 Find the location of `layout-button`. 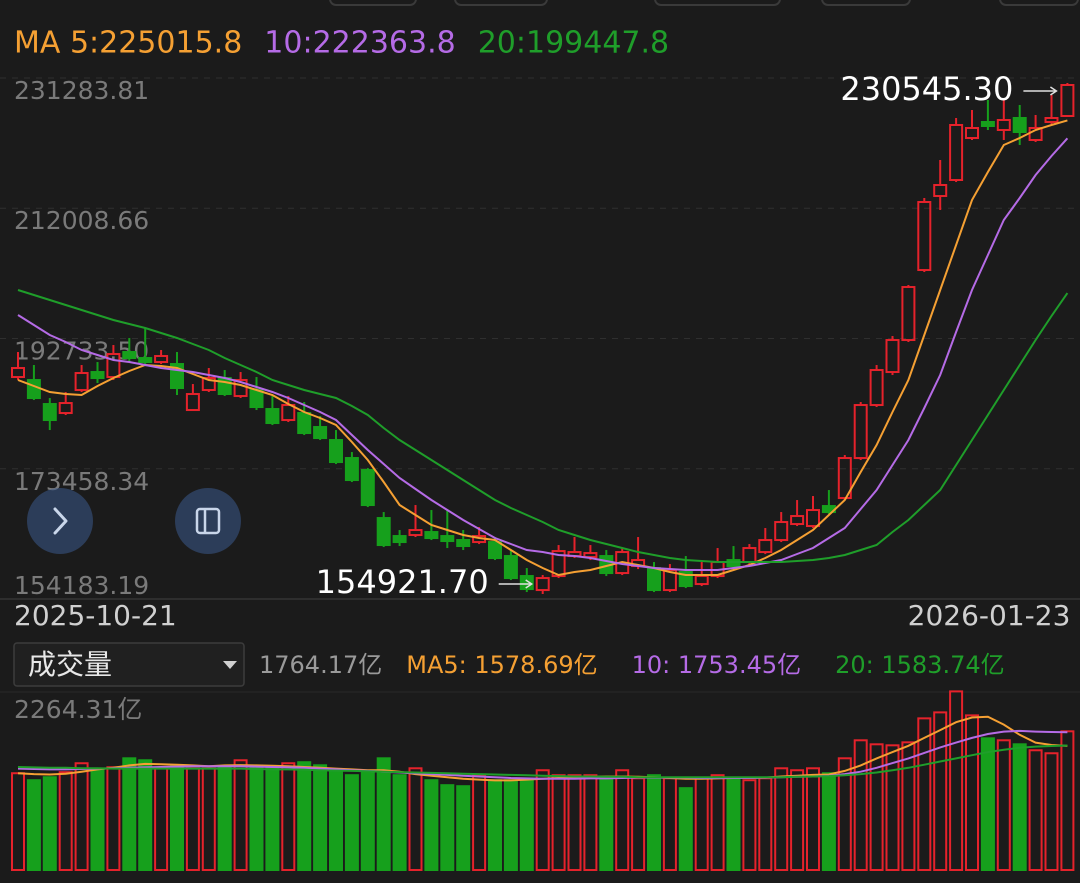

layout-button is located at coordinates (208, 521).